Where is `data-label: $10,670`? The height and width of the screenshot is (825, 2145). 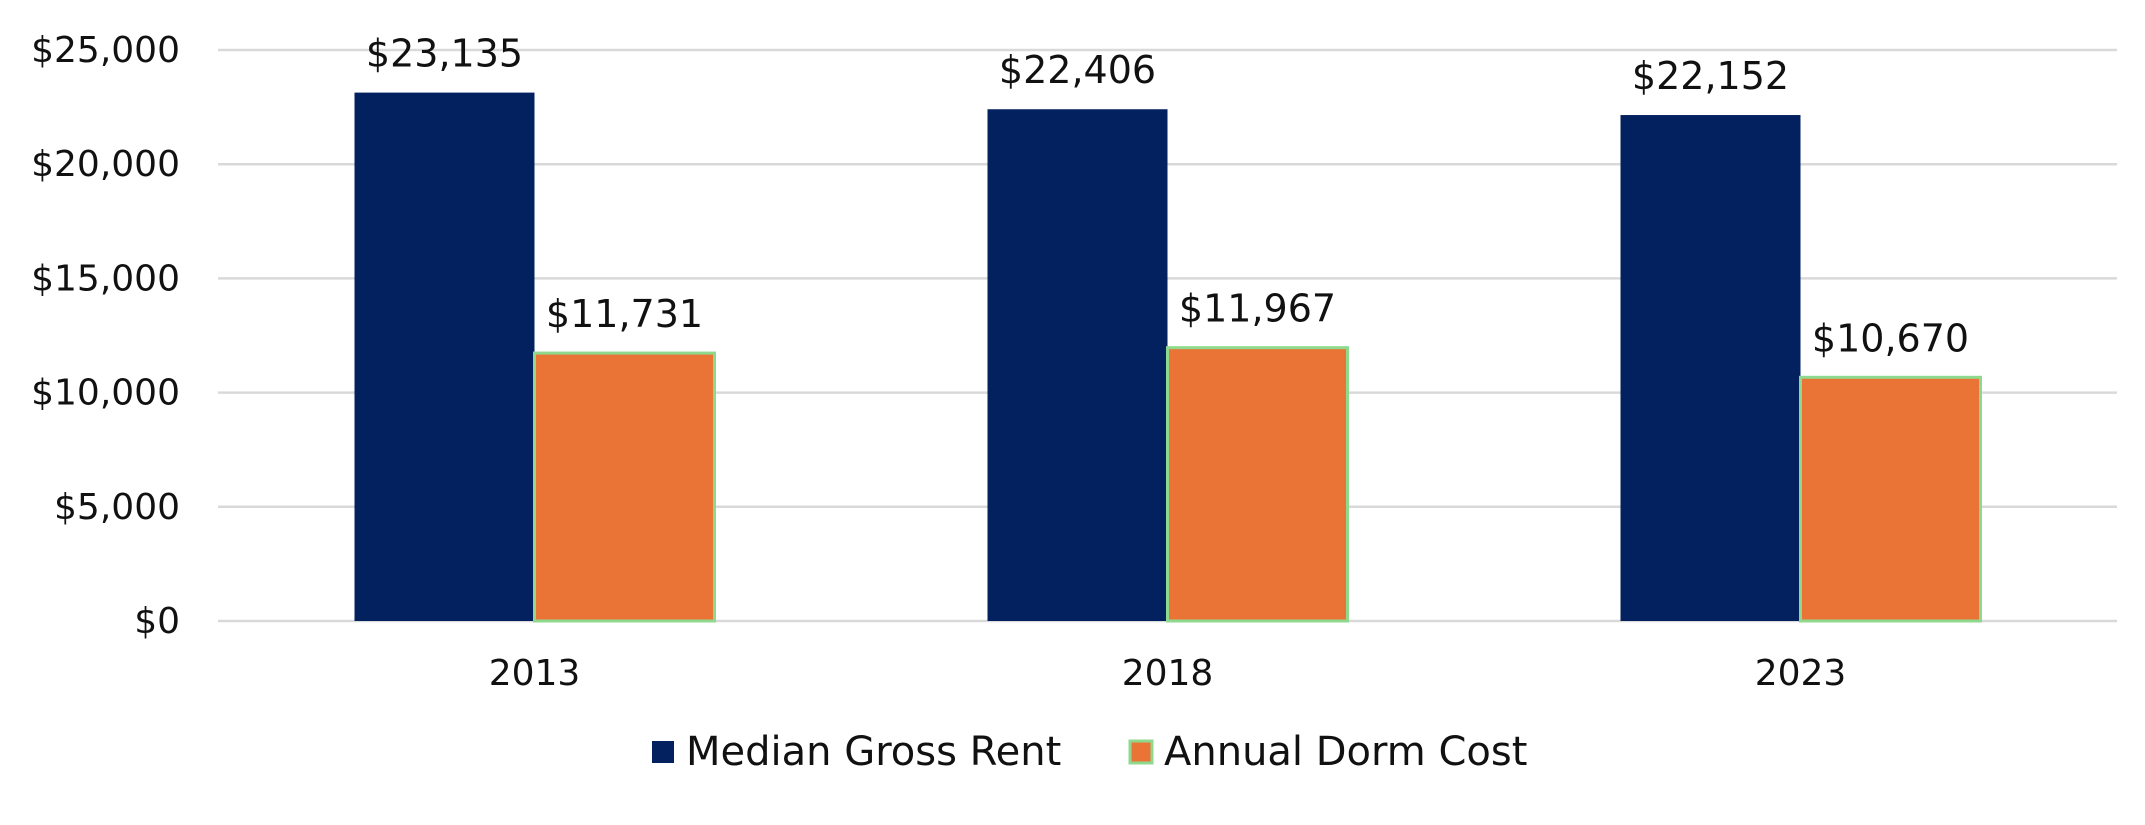 data-label: $10,670 is located at coordinates (1890, 338).